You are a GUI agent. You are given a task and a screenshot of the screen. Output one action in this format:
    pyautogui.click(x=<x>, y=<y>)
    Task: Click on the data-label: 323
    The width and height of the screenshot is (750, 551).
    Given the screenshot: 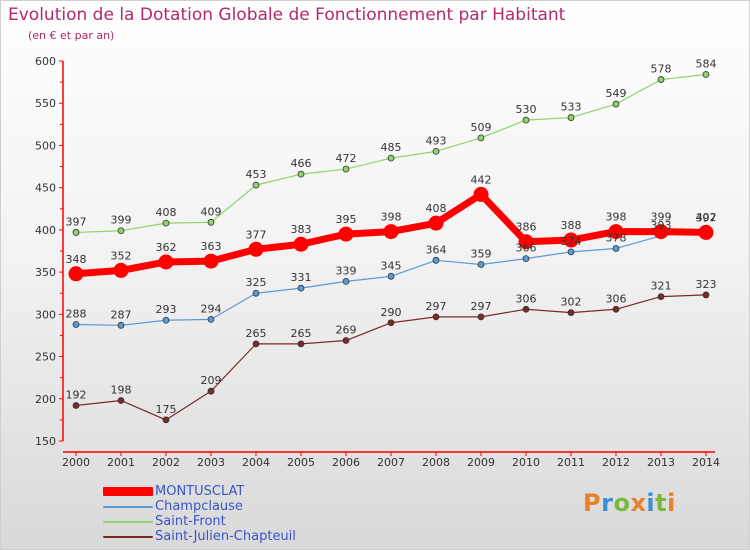 What is the action you would take?
    pyautogui.click(x=706, y=284)
    